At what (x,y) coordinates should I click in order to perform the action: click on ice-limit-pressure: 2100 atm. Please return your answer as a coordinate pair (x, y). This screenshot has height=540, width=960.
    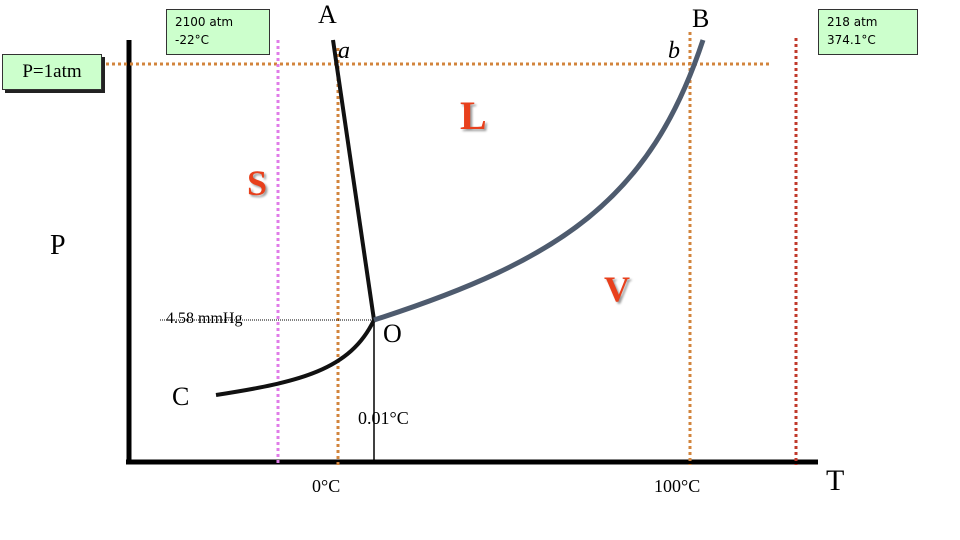
    Looking at the image, I should click on (204, 22).